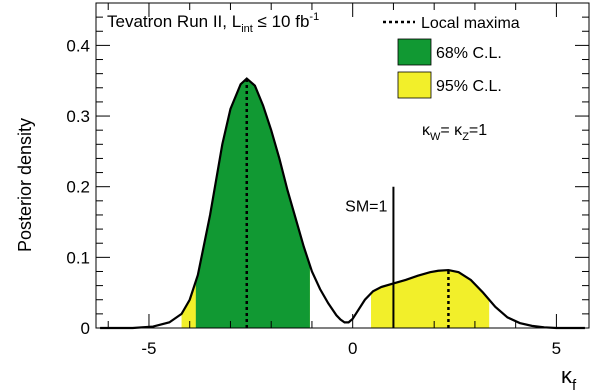 This screenshot has width=600, height=392. I want to click on y-tick-label-3: 0.3, so click(78, 116).